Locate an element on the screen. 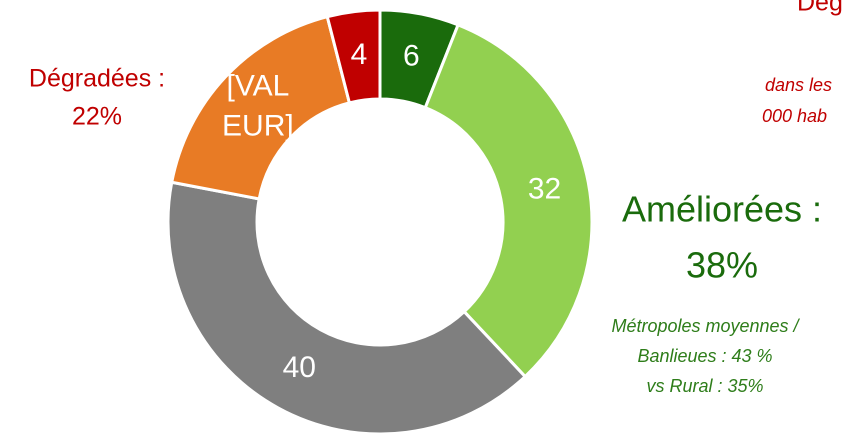 This screenshot has width=846, height=434. data-label: [VAL EUR] is located at coordinates (258, 105).